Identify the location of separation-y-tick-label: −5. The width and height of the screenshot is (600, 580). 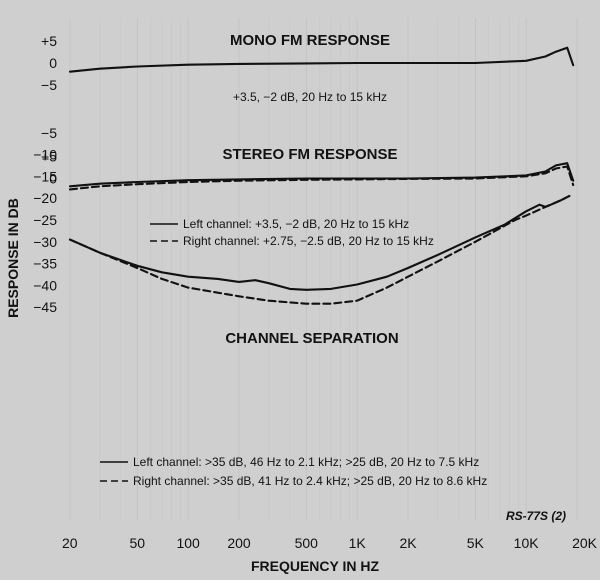
(49, 133).